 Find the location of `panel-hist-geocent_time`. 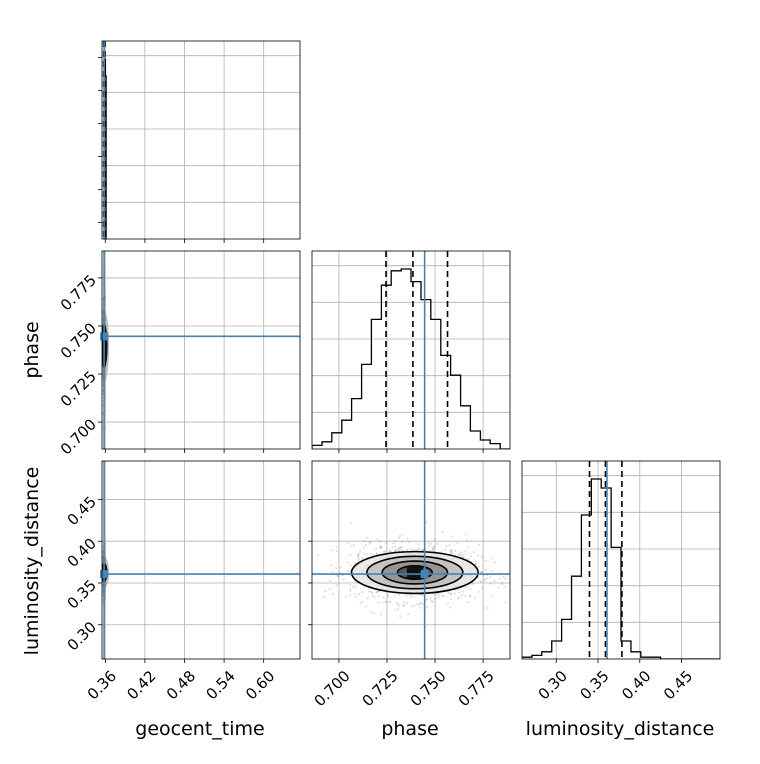

panel-hist-geocent_time is located at coordinates (199, 141).